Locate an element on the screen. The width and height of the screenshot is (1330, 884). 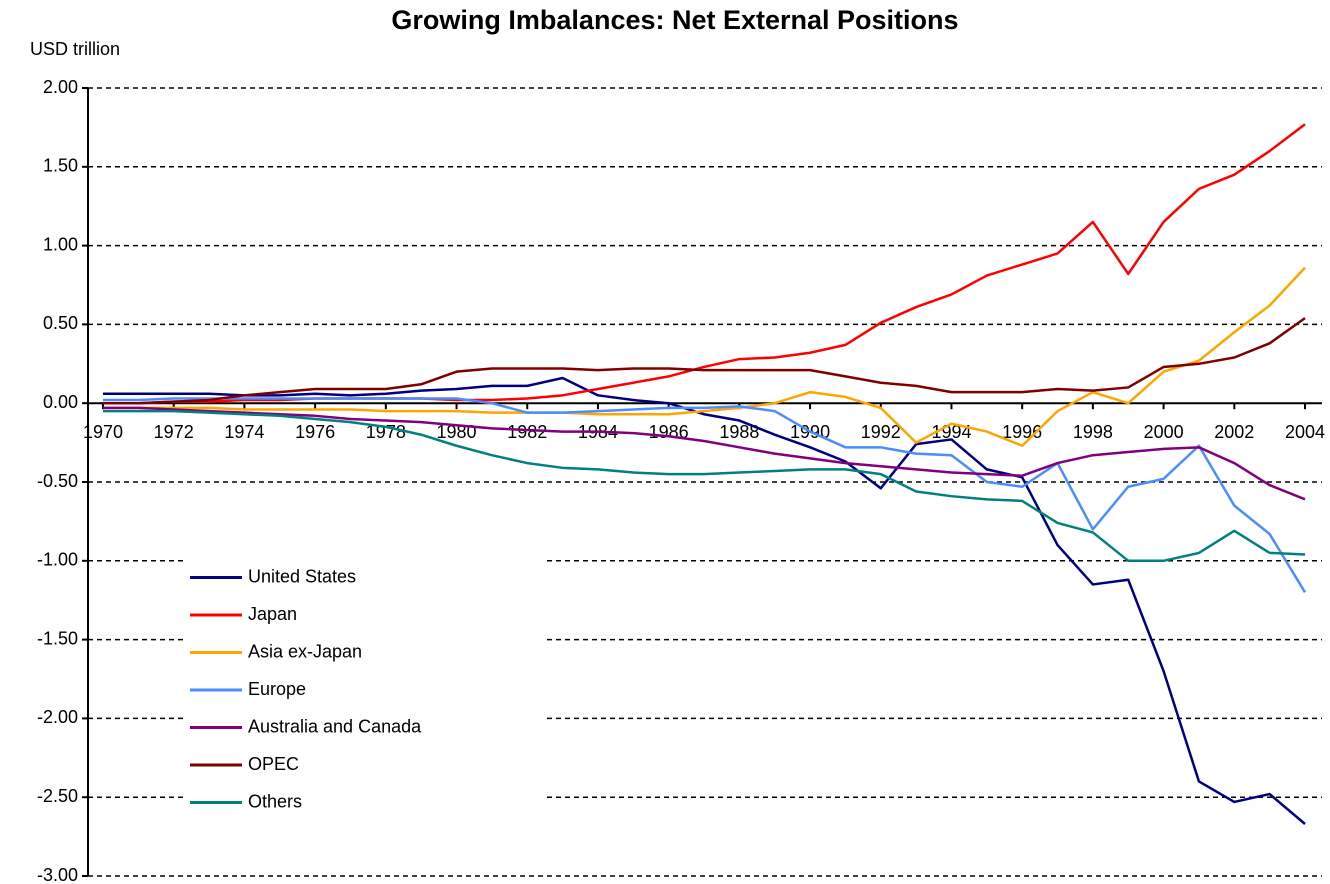
y-tick-label: -3.00 is located at coordinates (57, 874).